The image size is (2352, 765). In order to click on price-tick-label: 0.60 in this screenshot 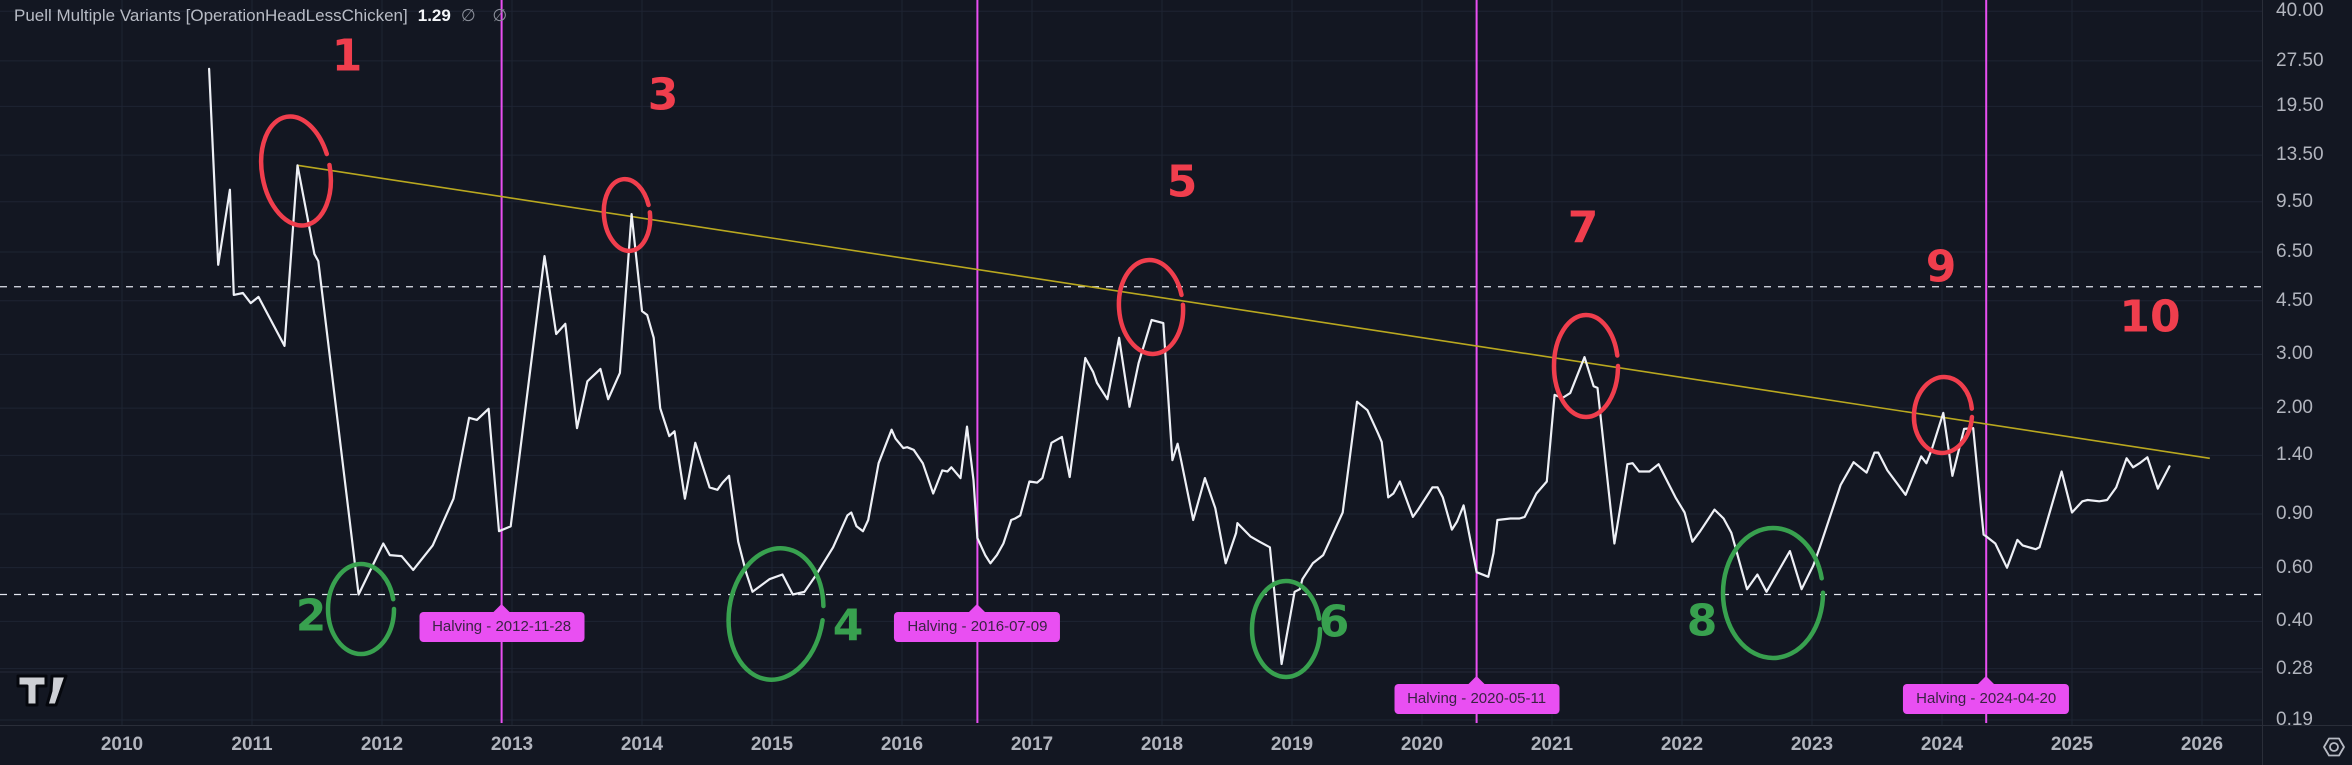, I will do `click(2294, 567)`.